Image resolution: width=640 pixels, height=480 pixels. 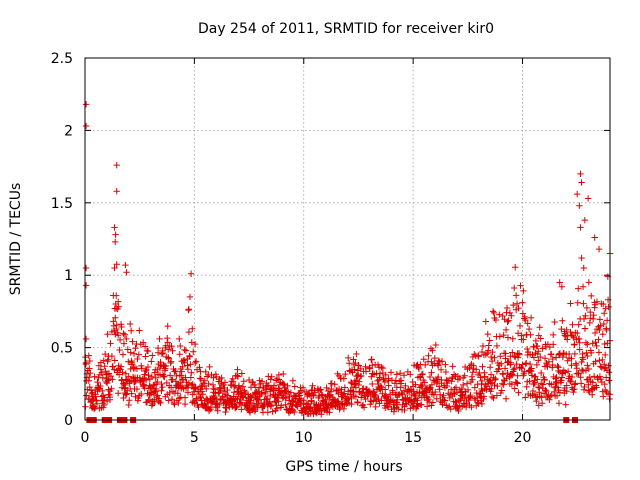 I want to click on y-tick-label-3: 1.5, so click(x=62, y=204).